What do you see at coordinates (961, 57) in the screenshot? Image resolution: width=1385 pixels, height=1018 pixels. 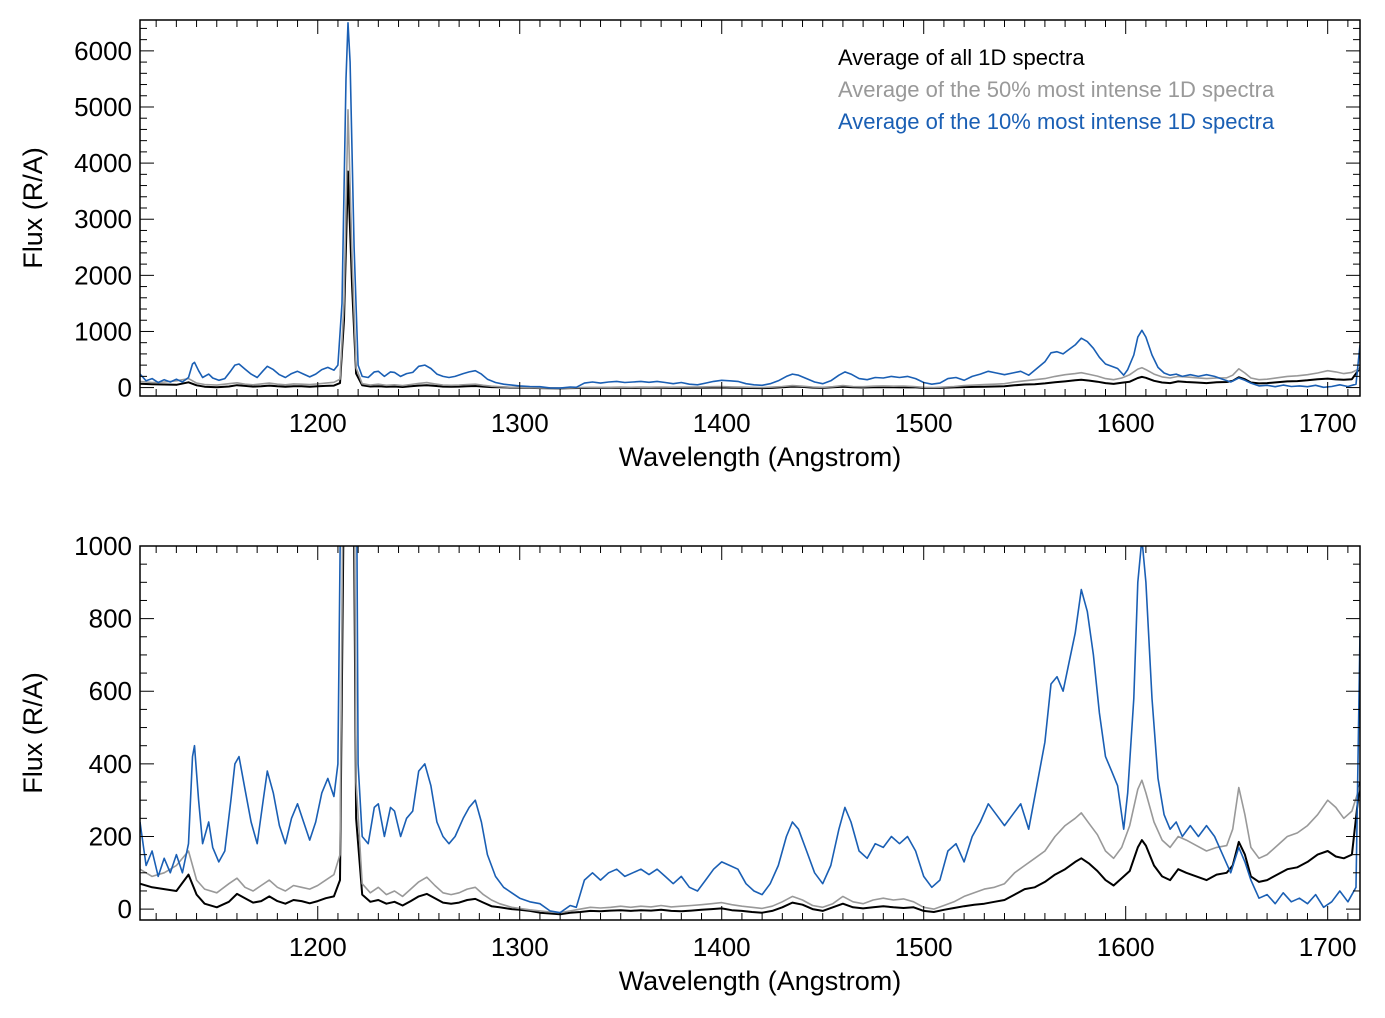 I see `legend-entry-0: Average of all 1D spectra` at bounding box center [961, 57].